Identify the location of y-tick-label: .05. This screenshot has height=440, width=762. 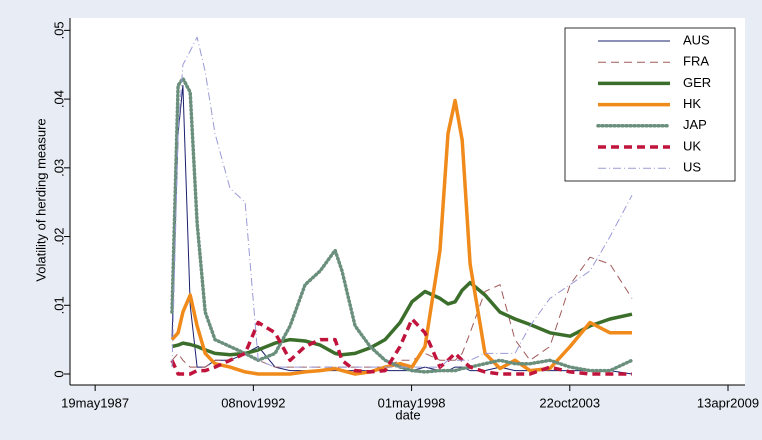
(58, 30).